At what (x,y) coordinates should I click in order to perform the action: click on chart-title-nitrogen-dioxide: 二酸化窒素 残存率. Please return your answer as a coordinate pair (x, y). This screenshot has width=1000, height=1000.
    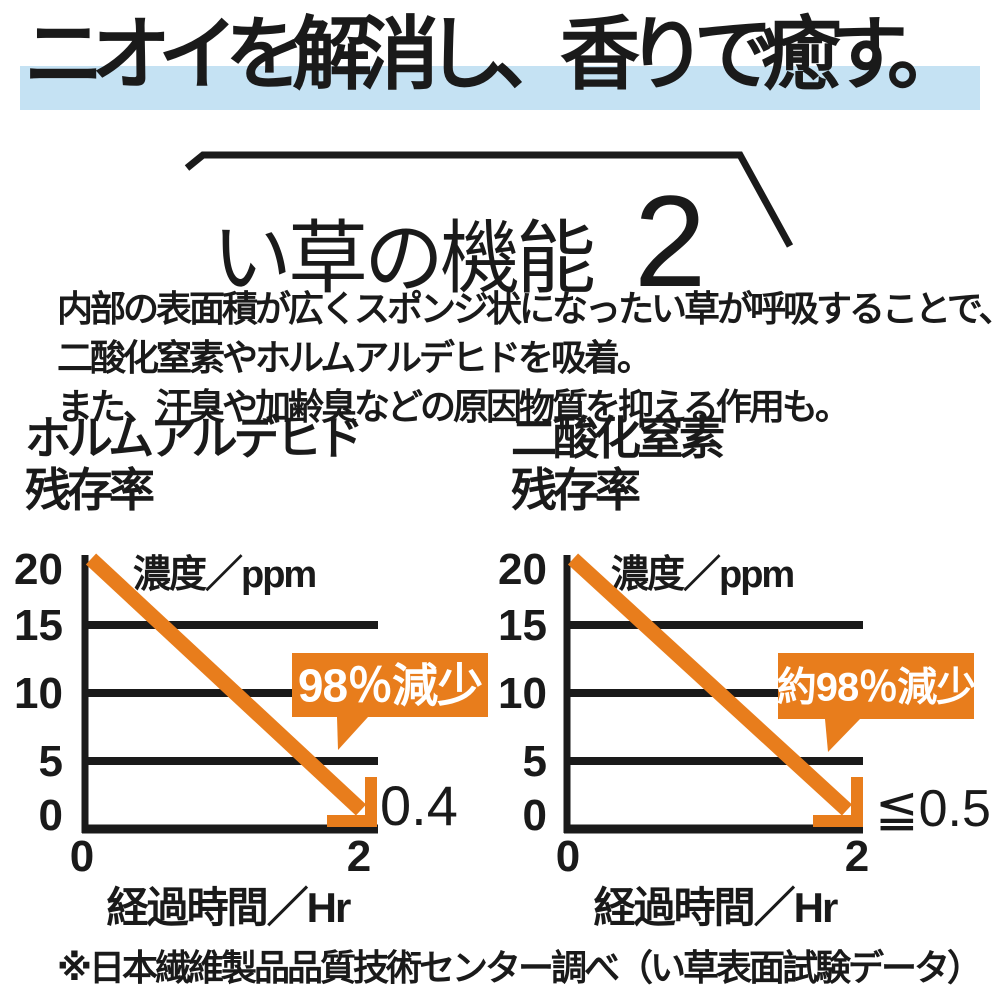
    Looking at the image, I should click on (618, 464).